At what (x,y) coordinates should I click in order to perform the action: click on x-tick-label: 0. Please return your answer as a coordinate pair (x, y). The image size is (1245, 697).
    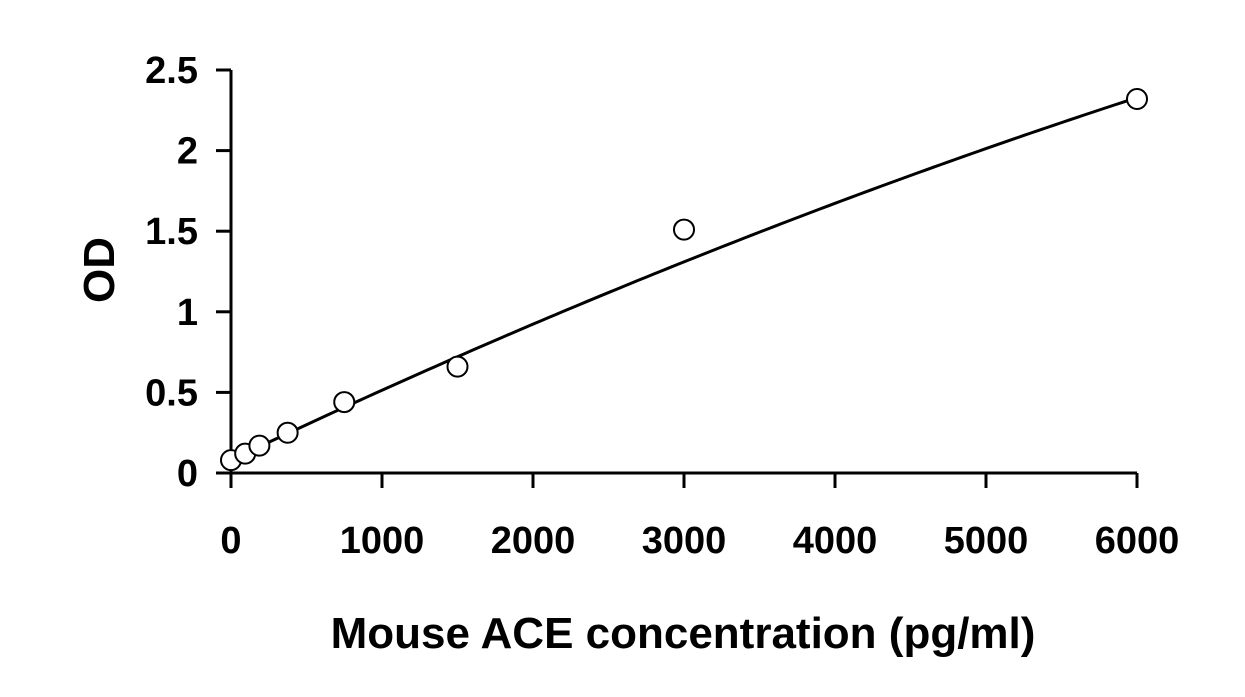
    Looking at the image, I should click on (230, 541).